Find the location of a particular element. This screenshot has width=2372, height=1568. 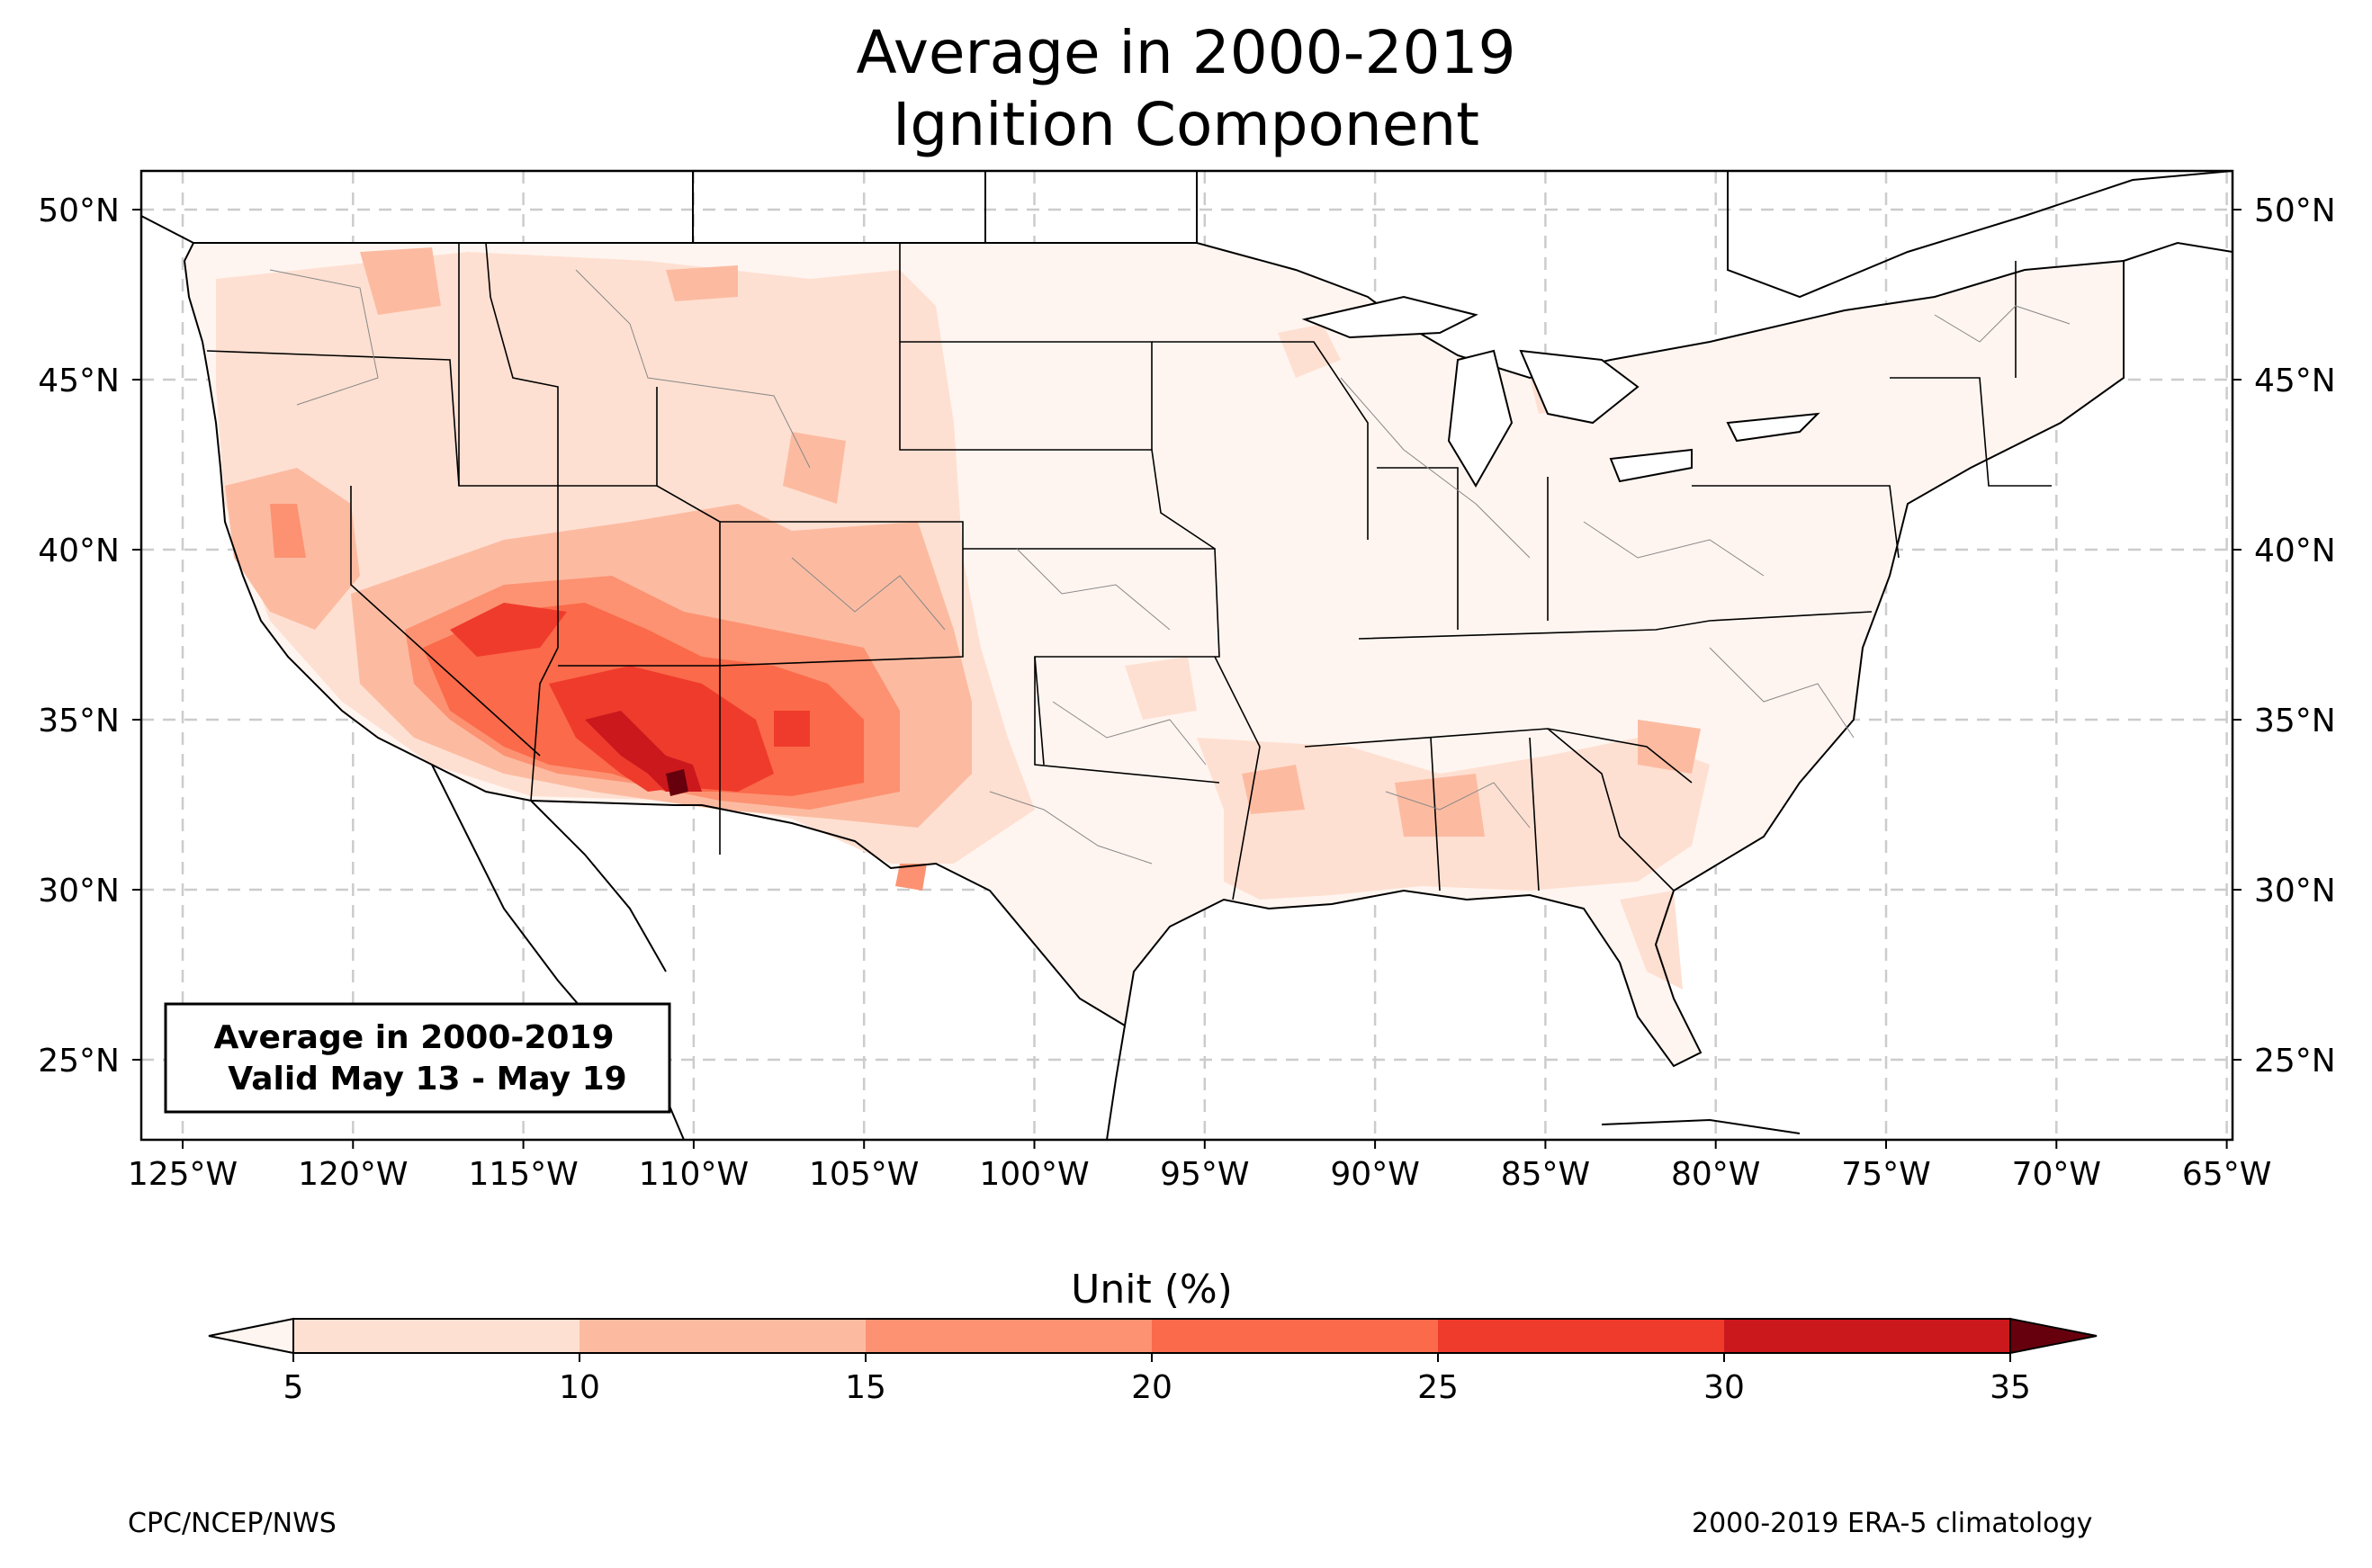

lat-tick-label-left: 40°N is located at coordinates (79, 551).